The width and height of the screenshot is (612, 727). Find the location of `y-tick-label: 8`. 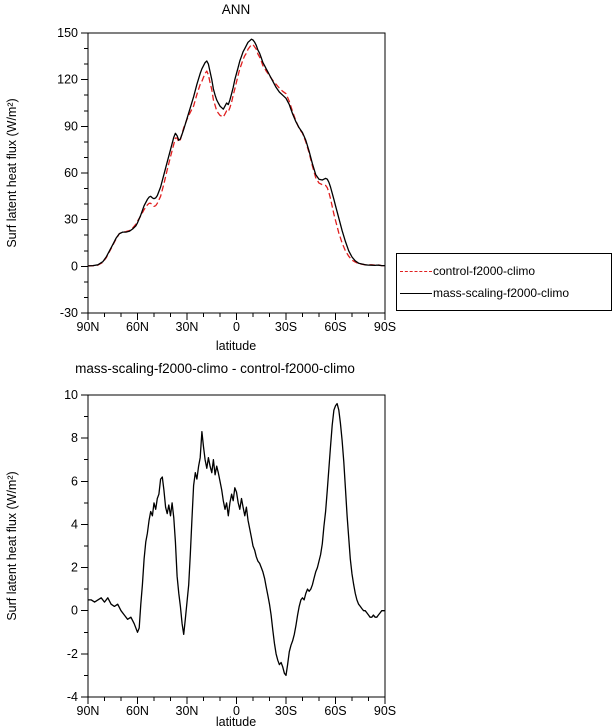

y-tick-label: 8 is located at coordinates (74, 438).